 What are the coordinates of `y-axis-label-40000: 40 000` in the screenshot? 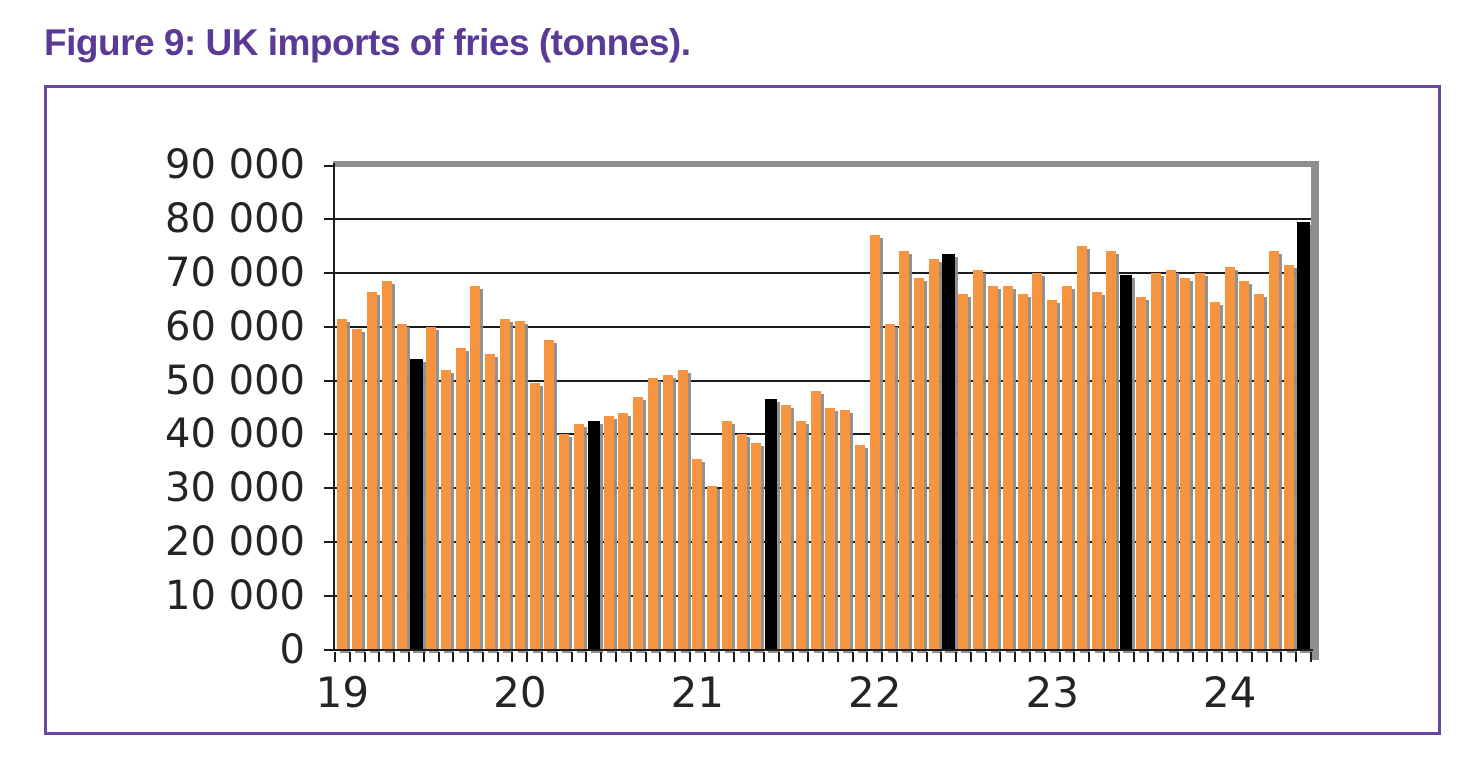 It's located at (235, 434).